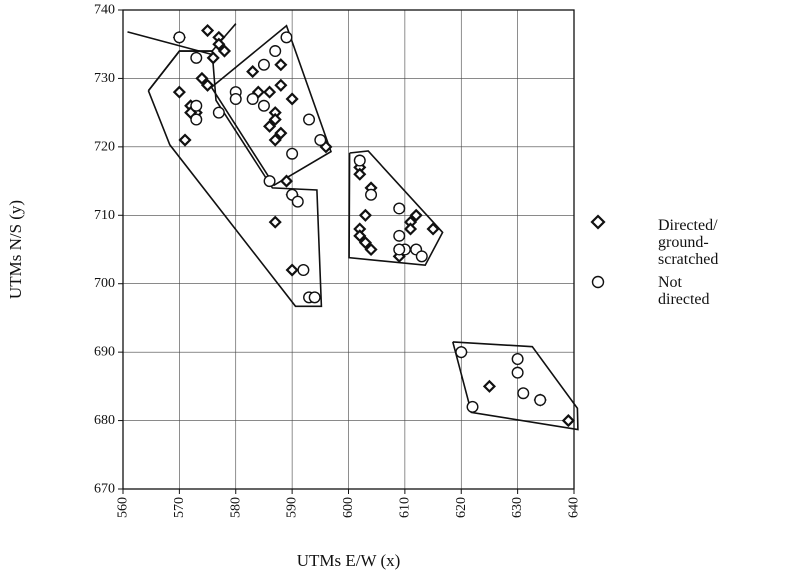  What do you see at coordinates (292, 507) in the screenshot?
I see `x-tick-label: 590` at bounding box center [292, 507].